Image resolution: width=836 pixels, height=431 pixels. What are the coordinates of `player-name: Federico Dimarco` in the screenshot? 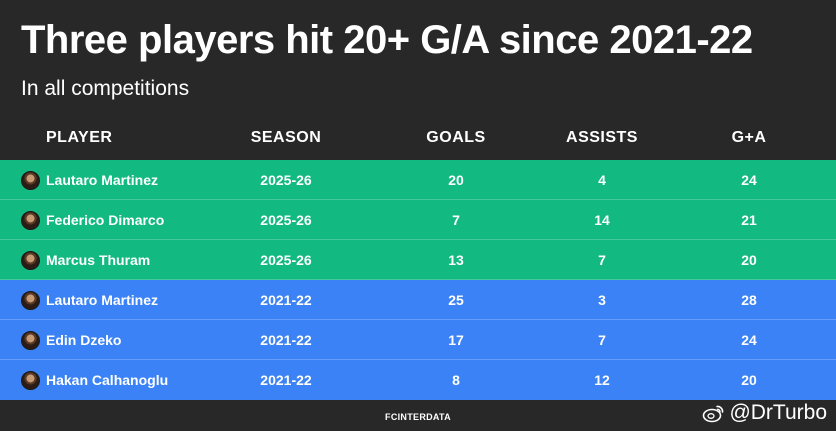 It's located at (105, 220).